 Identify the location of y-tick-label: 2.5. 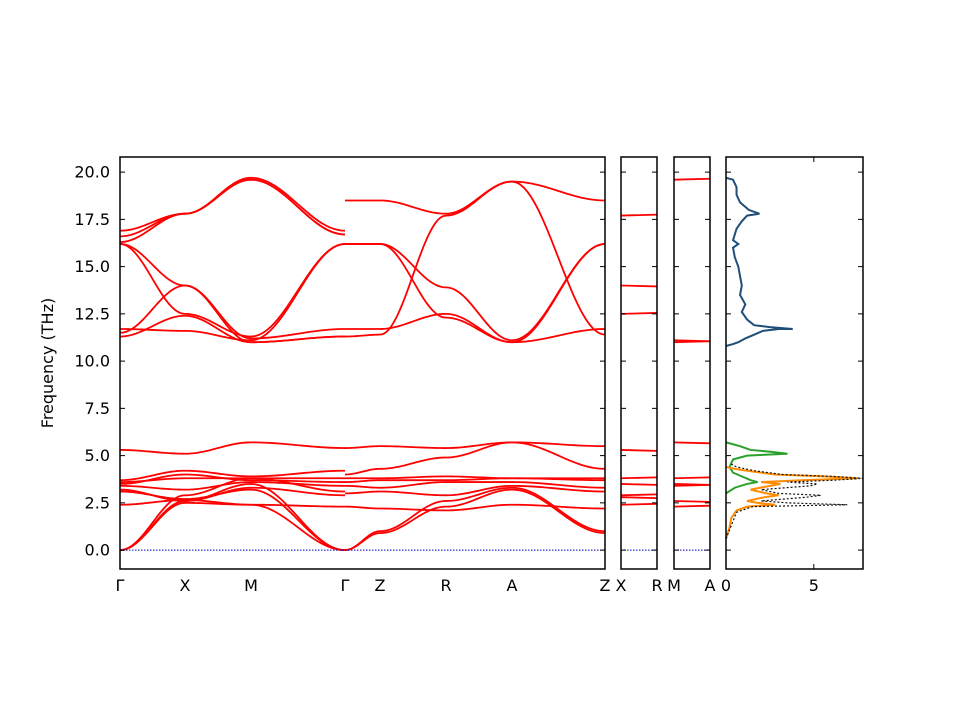
(97, 502).